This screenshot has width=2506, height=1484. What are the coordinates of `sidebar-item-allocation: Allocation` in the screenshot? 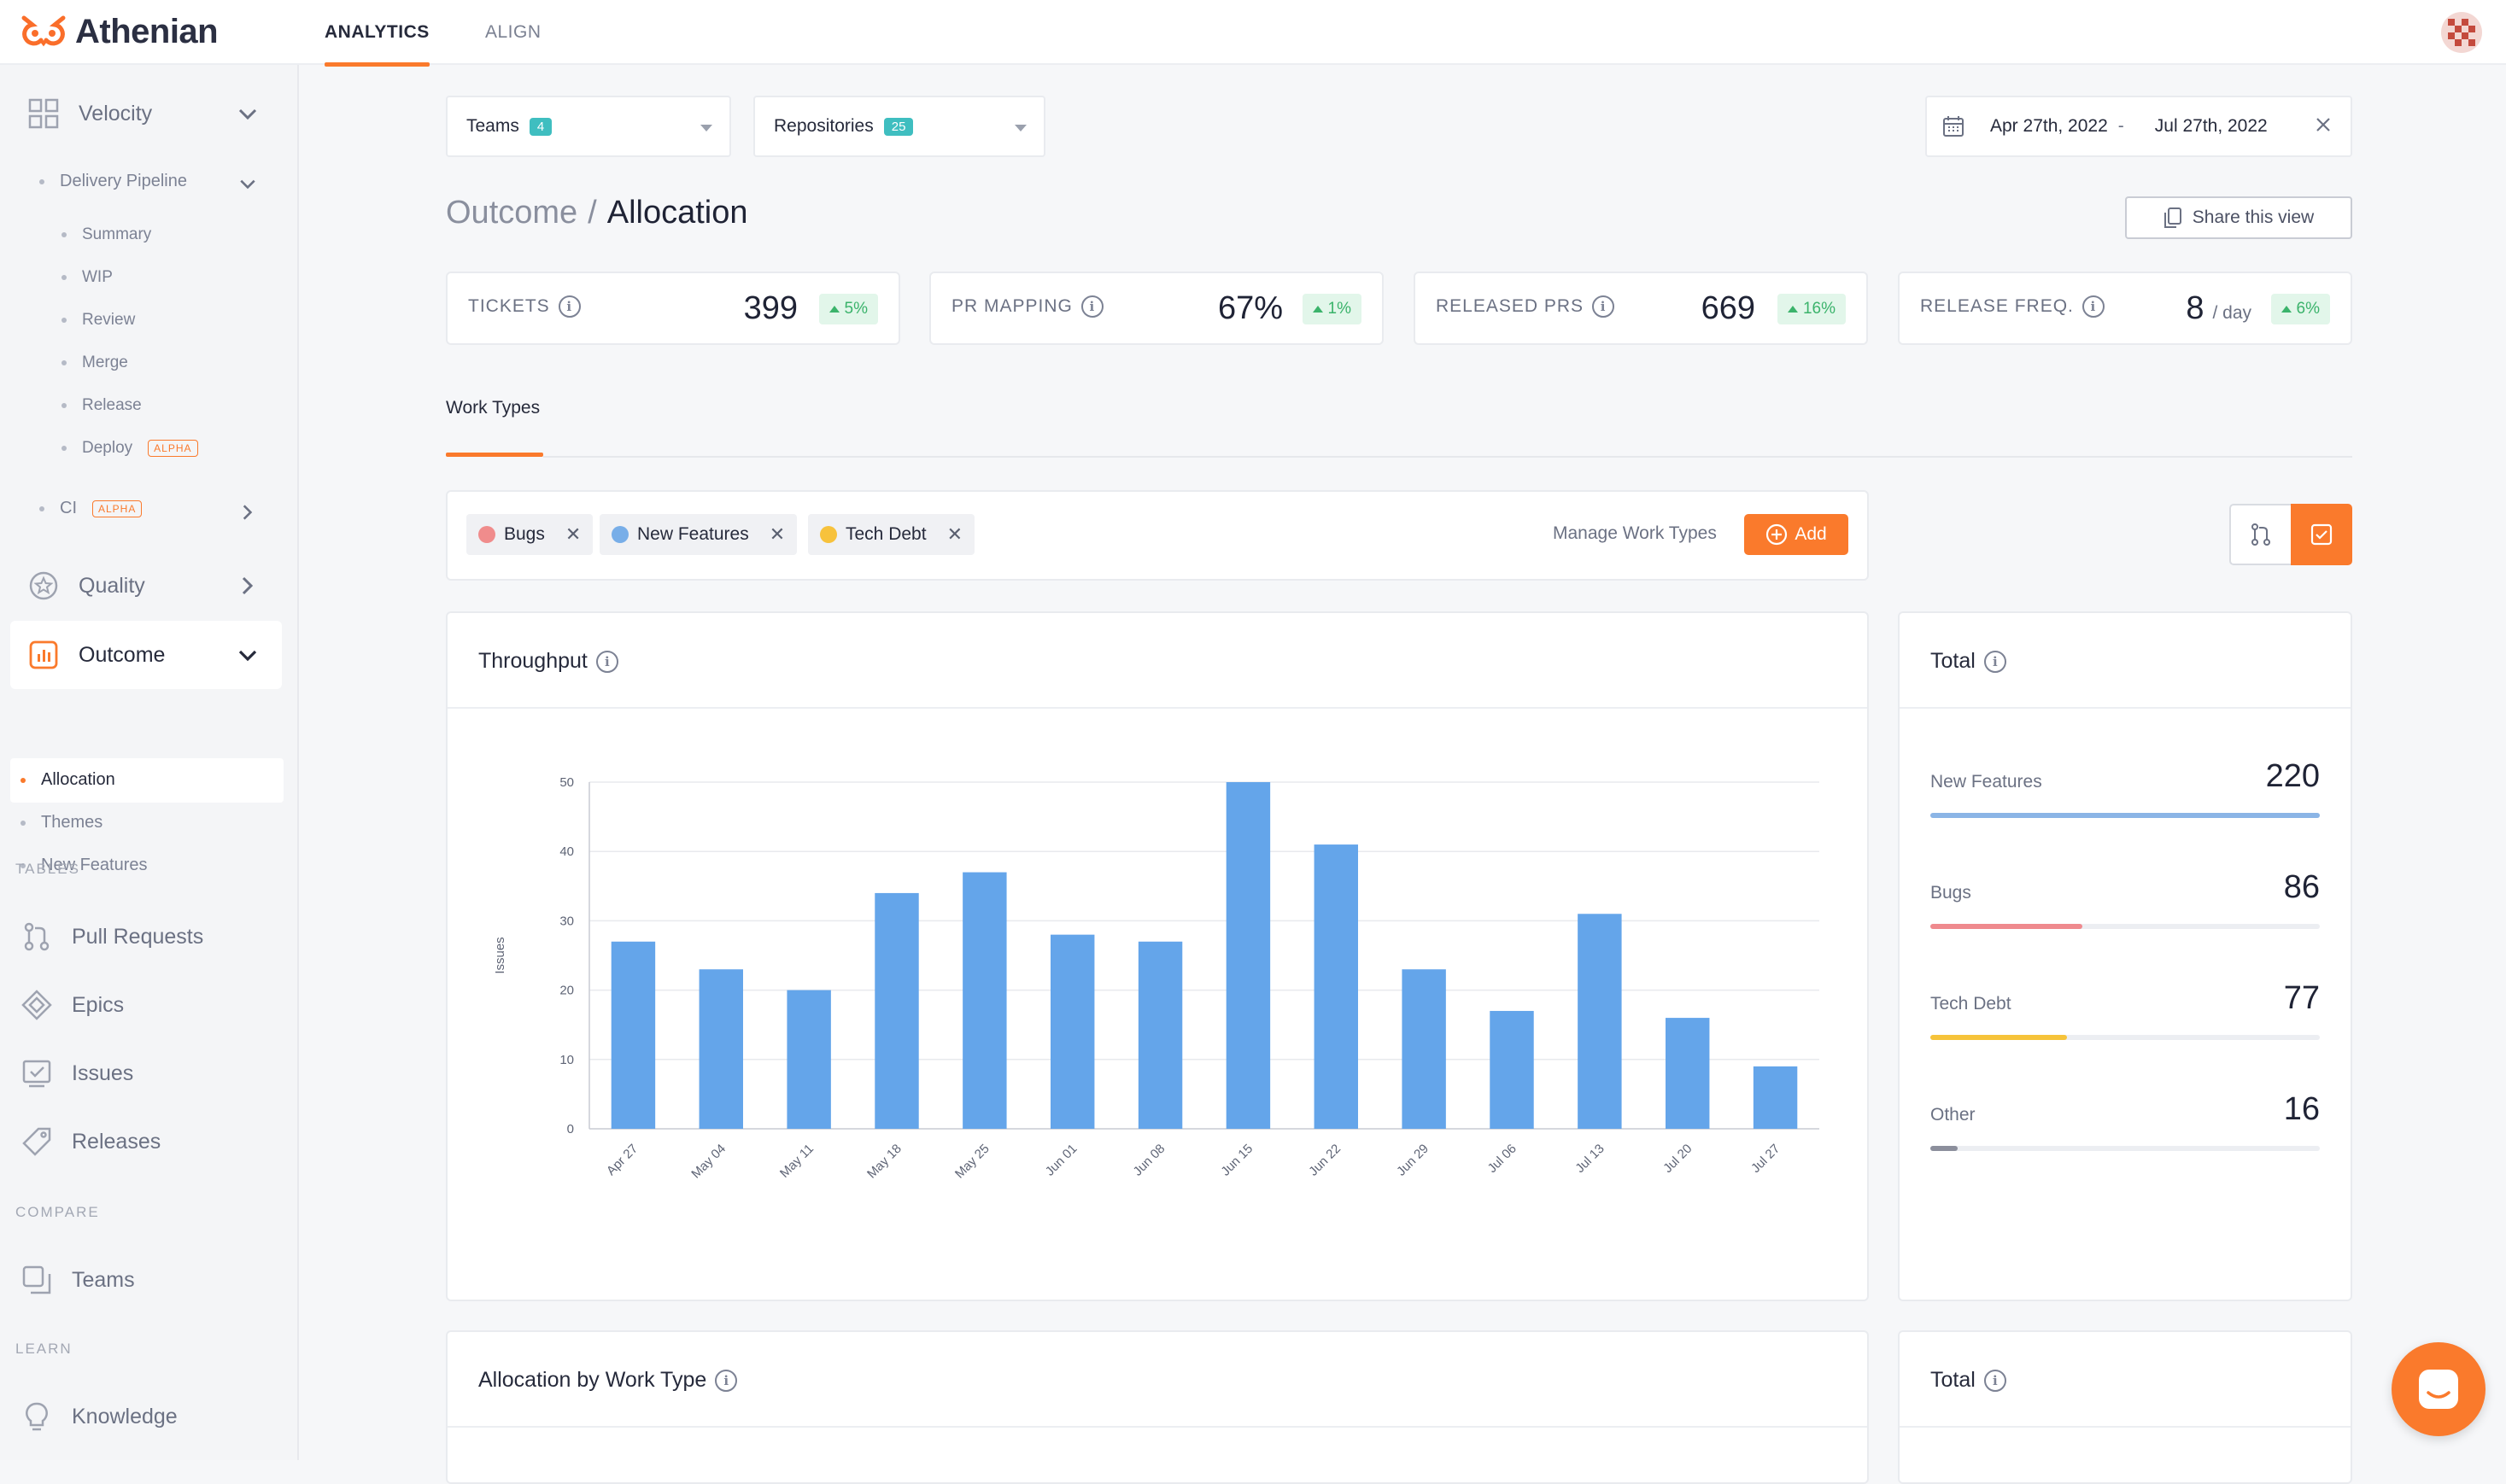 It's located at (67, 780).